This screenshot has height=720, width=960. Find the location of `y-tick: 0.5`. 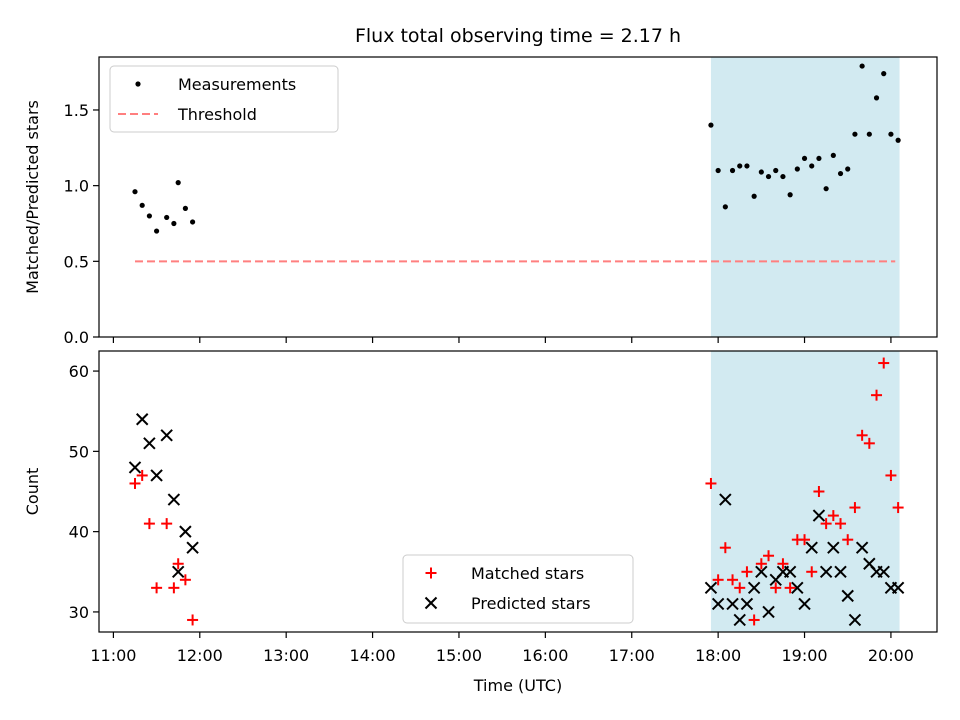

y-tick: 0.5 is located at coordinates (81, 261).